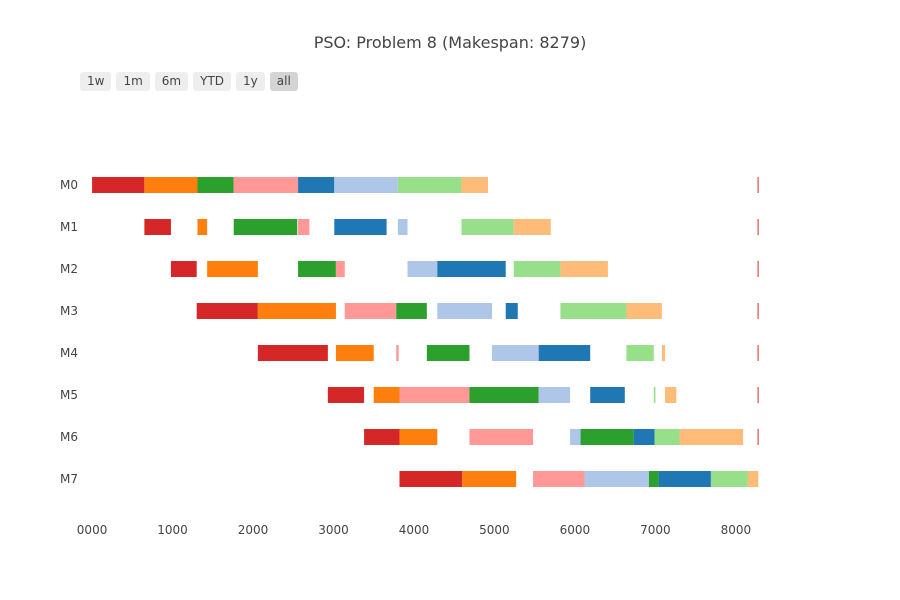 The height and width of the screenshot is (600, 900). I want to click on y-tick-label-m3: M3, so click(69, 311).